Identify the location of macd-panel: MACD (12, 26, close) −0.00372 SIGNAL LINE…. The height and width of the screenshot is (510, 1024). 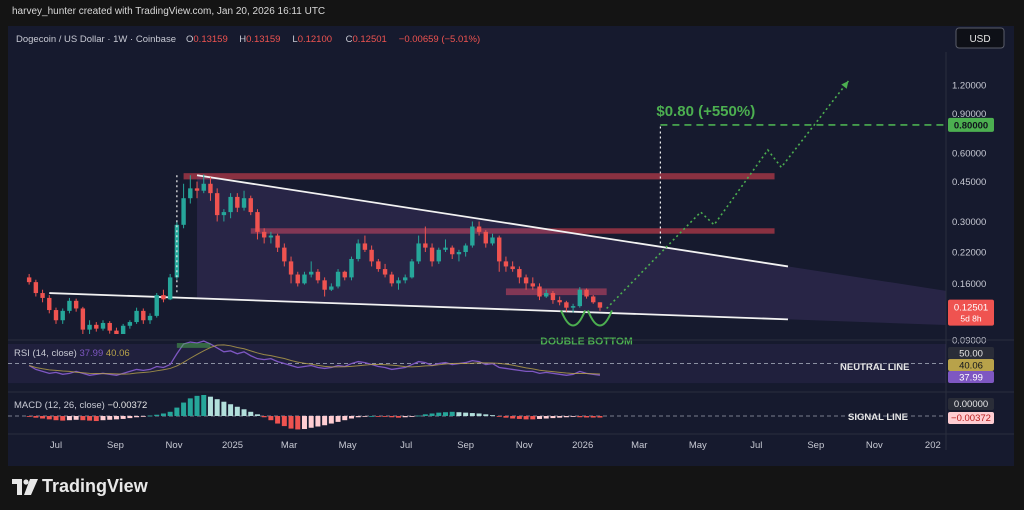
(511, 410).